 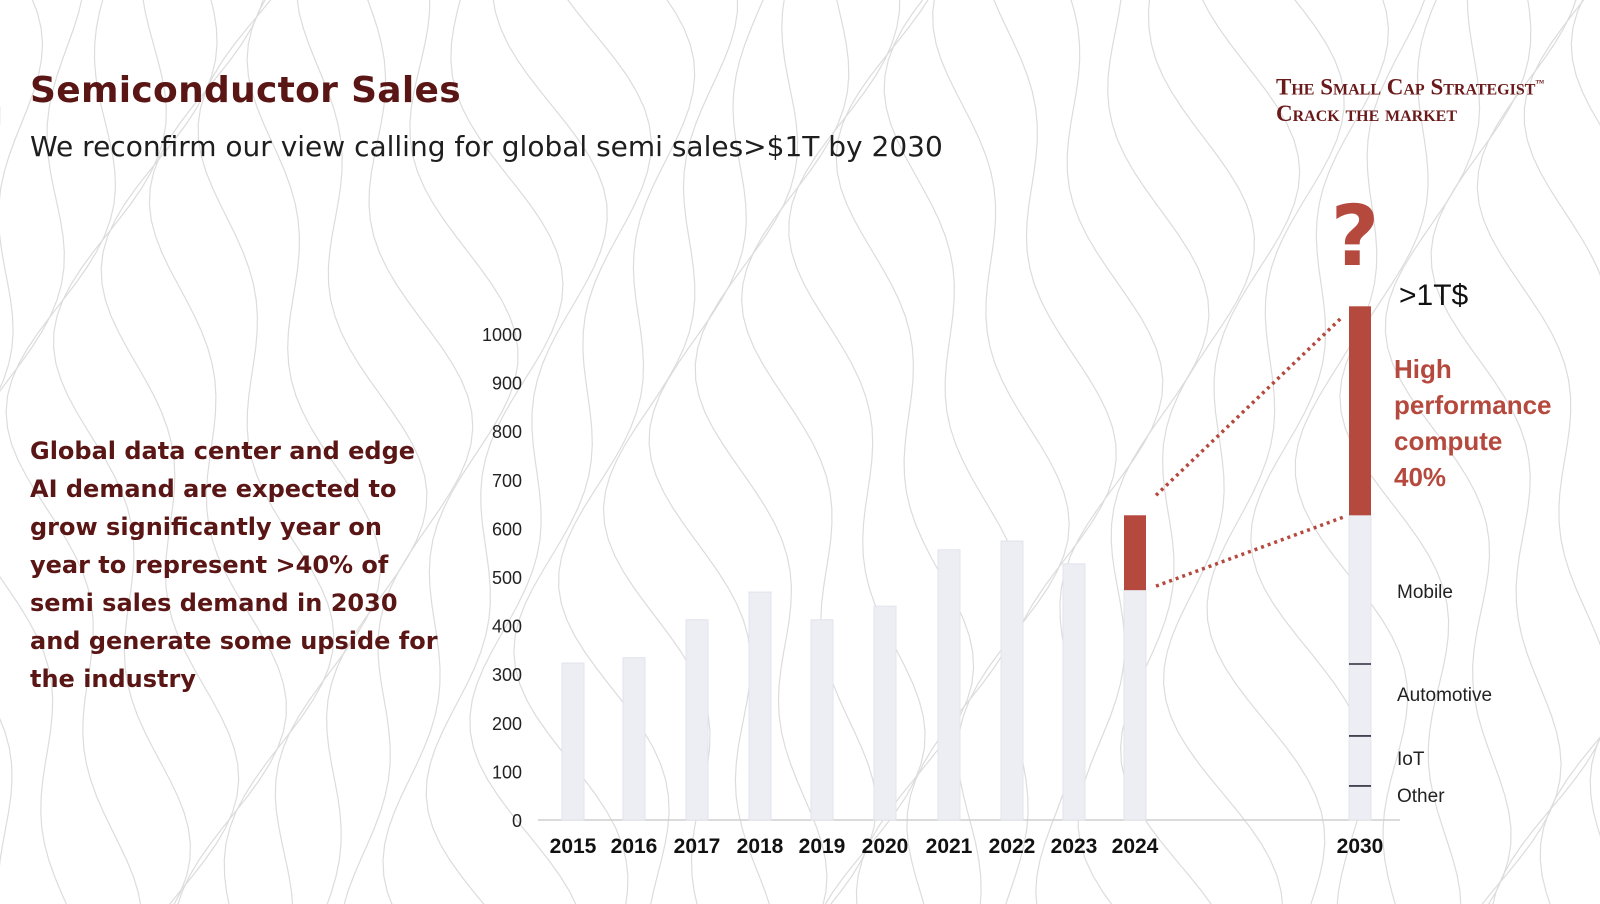 What do you see at coordinates (697, 846) in the screenshot?
I see `x-tick-label: 2017` at bounding box center [697, 846].